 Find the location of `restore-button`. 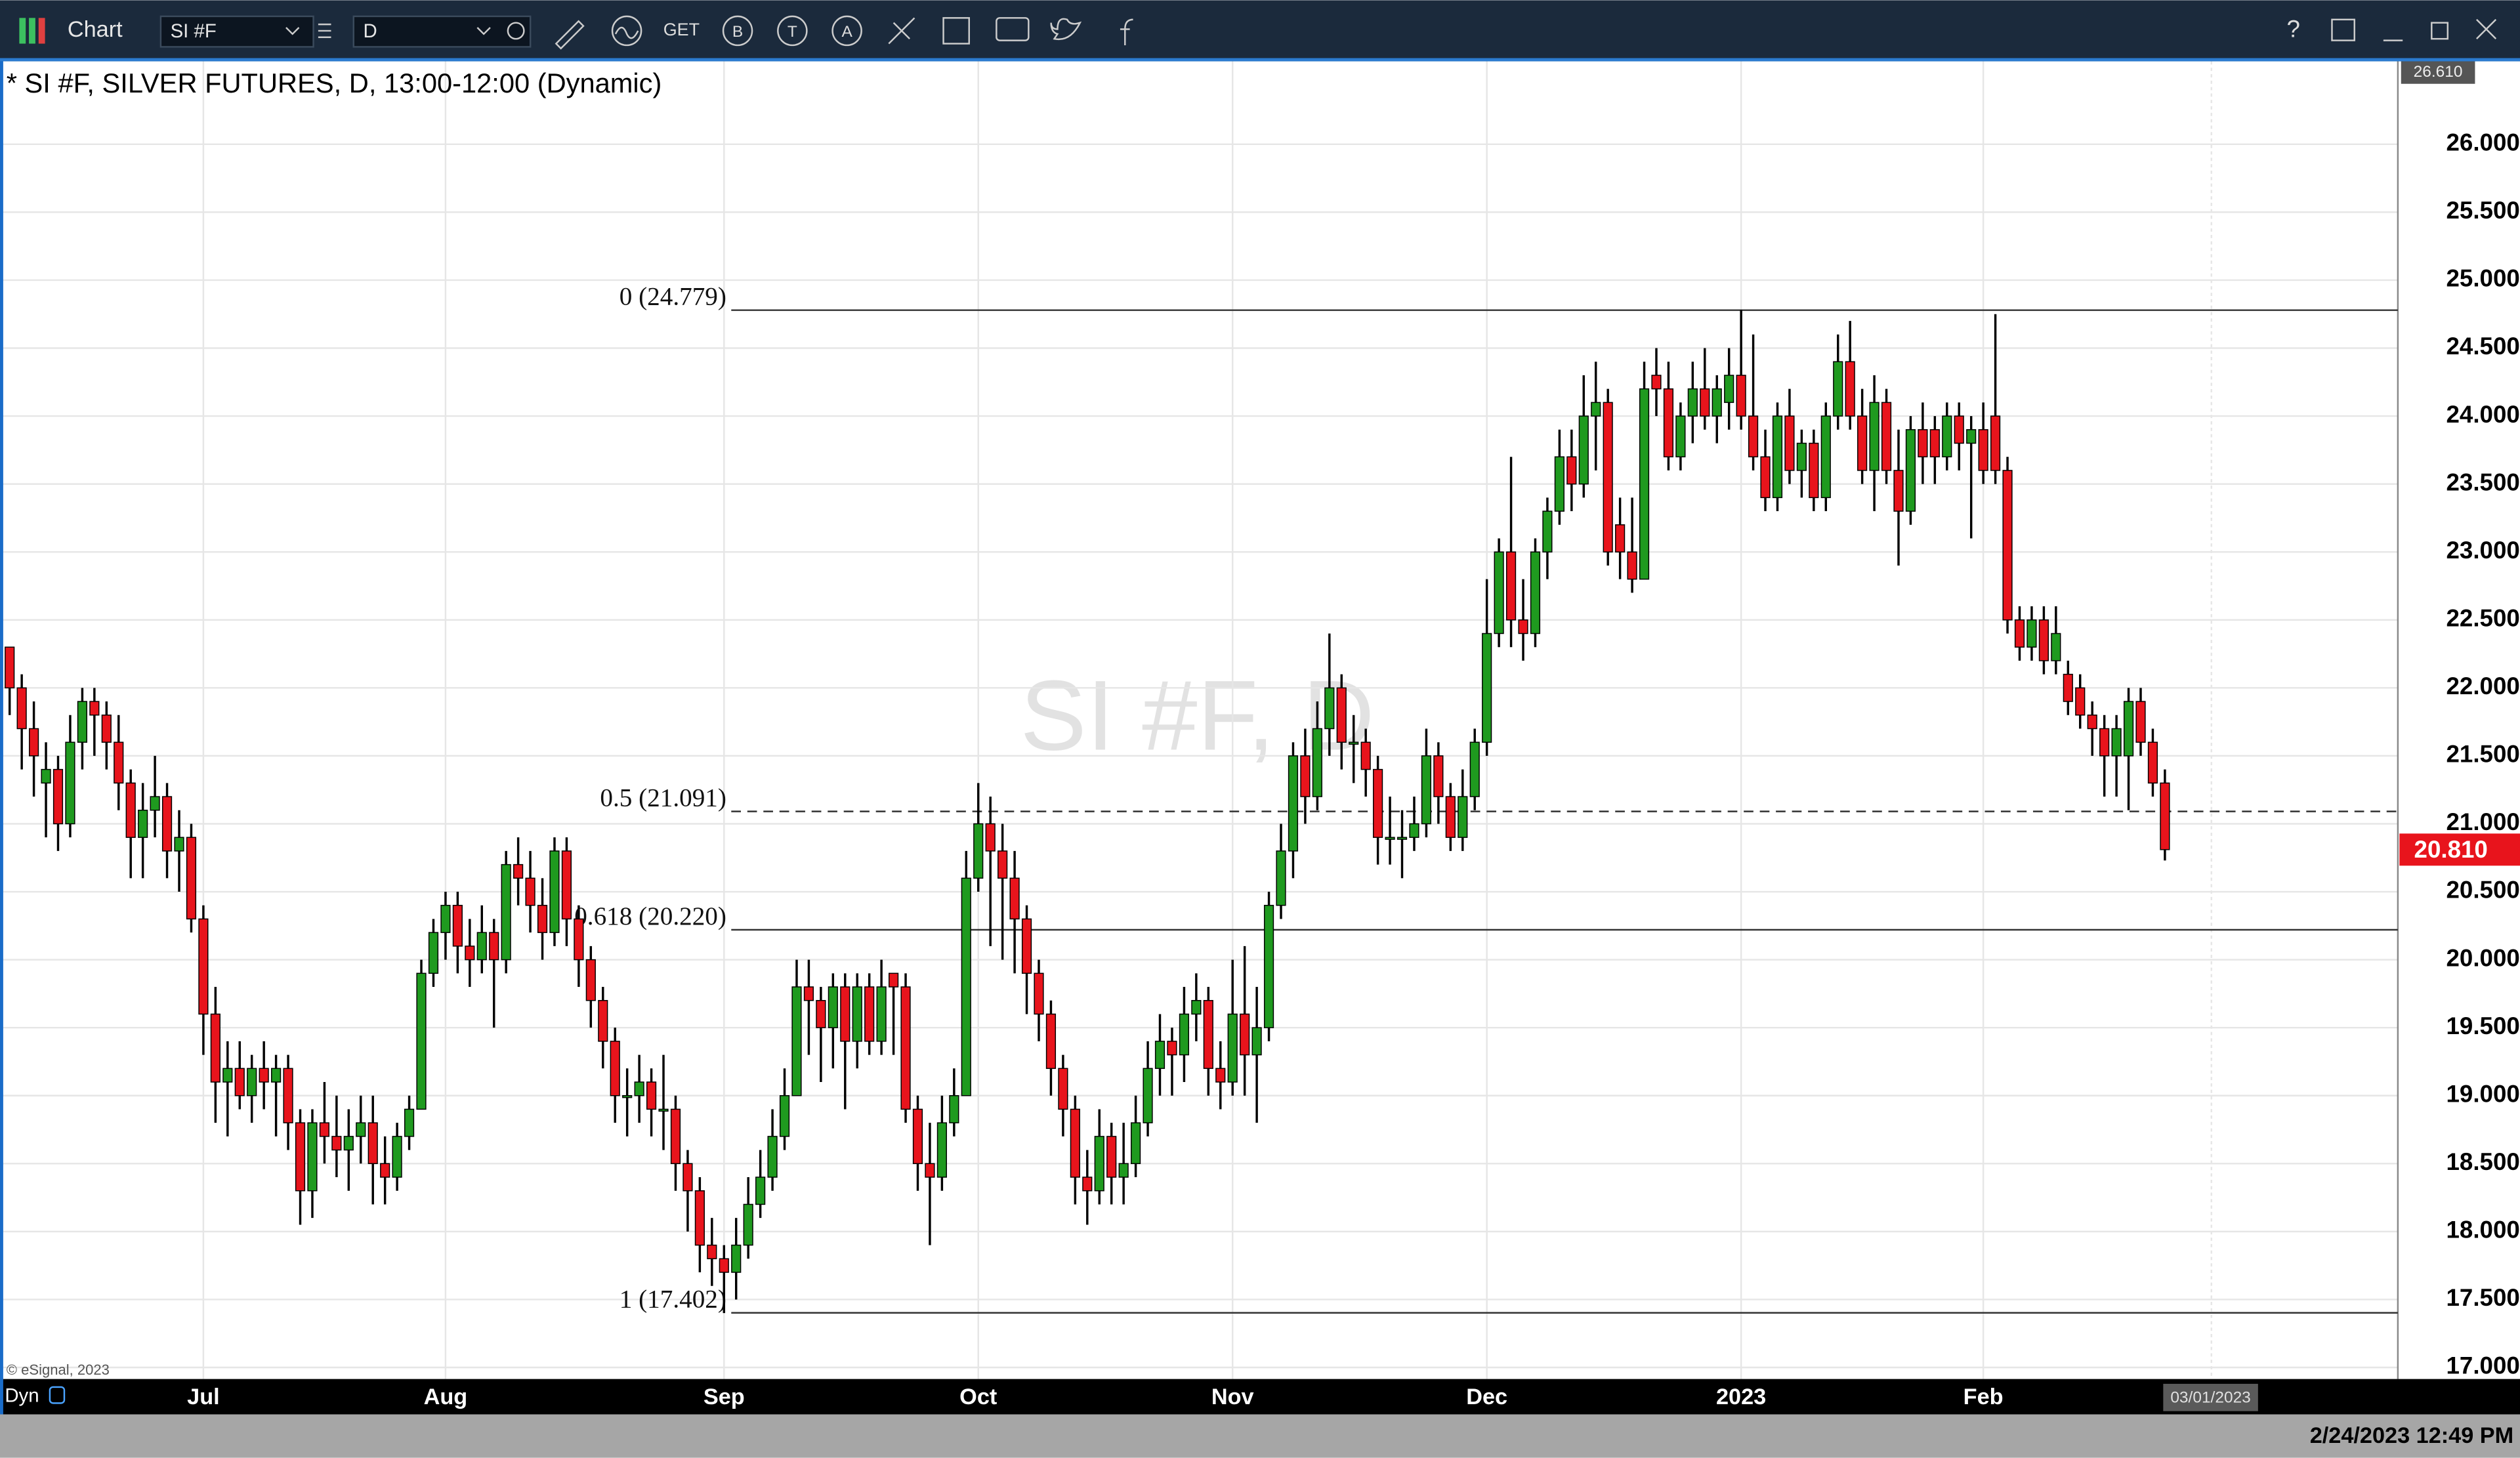

restore-button is located at coordinates (2440, 31).